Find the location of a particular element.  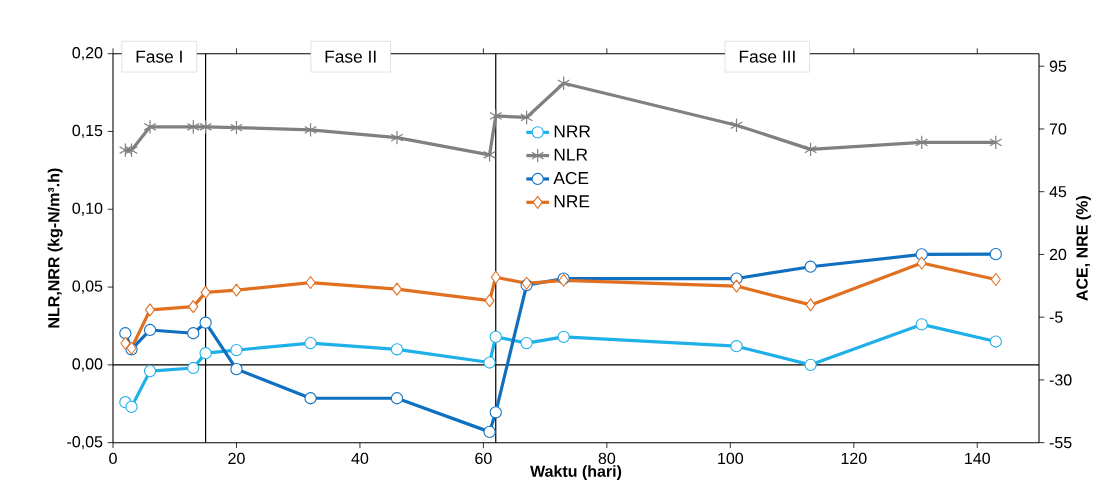

x-tick-label: 40 is located at coordinates (360, 458).